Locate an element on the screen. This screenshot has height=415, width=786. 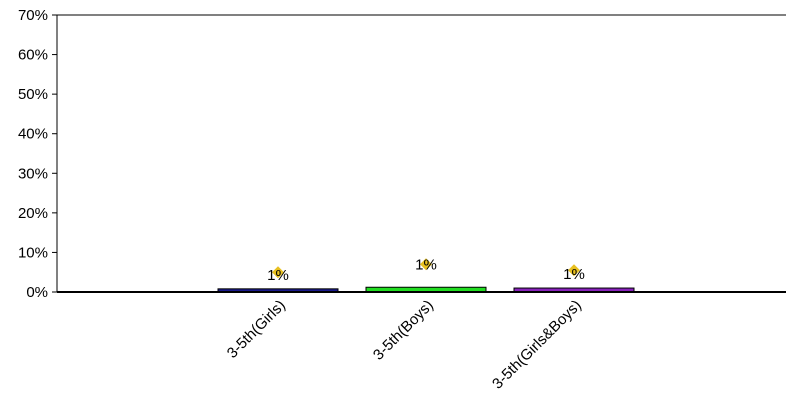
x-tick-label: 3-5th(Girls&Boys) is located at coordinates (537, 345).